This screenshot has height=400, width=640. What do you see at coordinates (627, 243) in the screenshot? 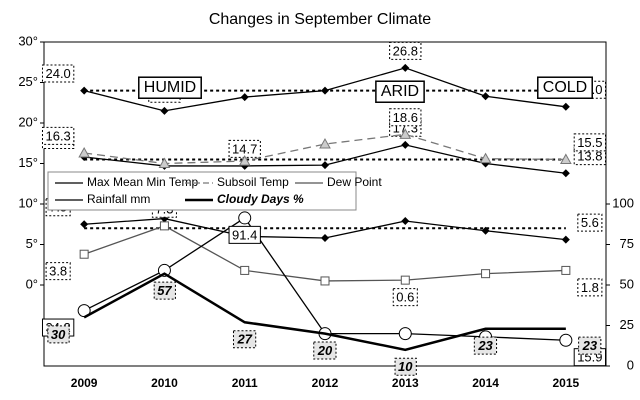
I see `y2-tick-label: 75` at bounding box center [627, 243].